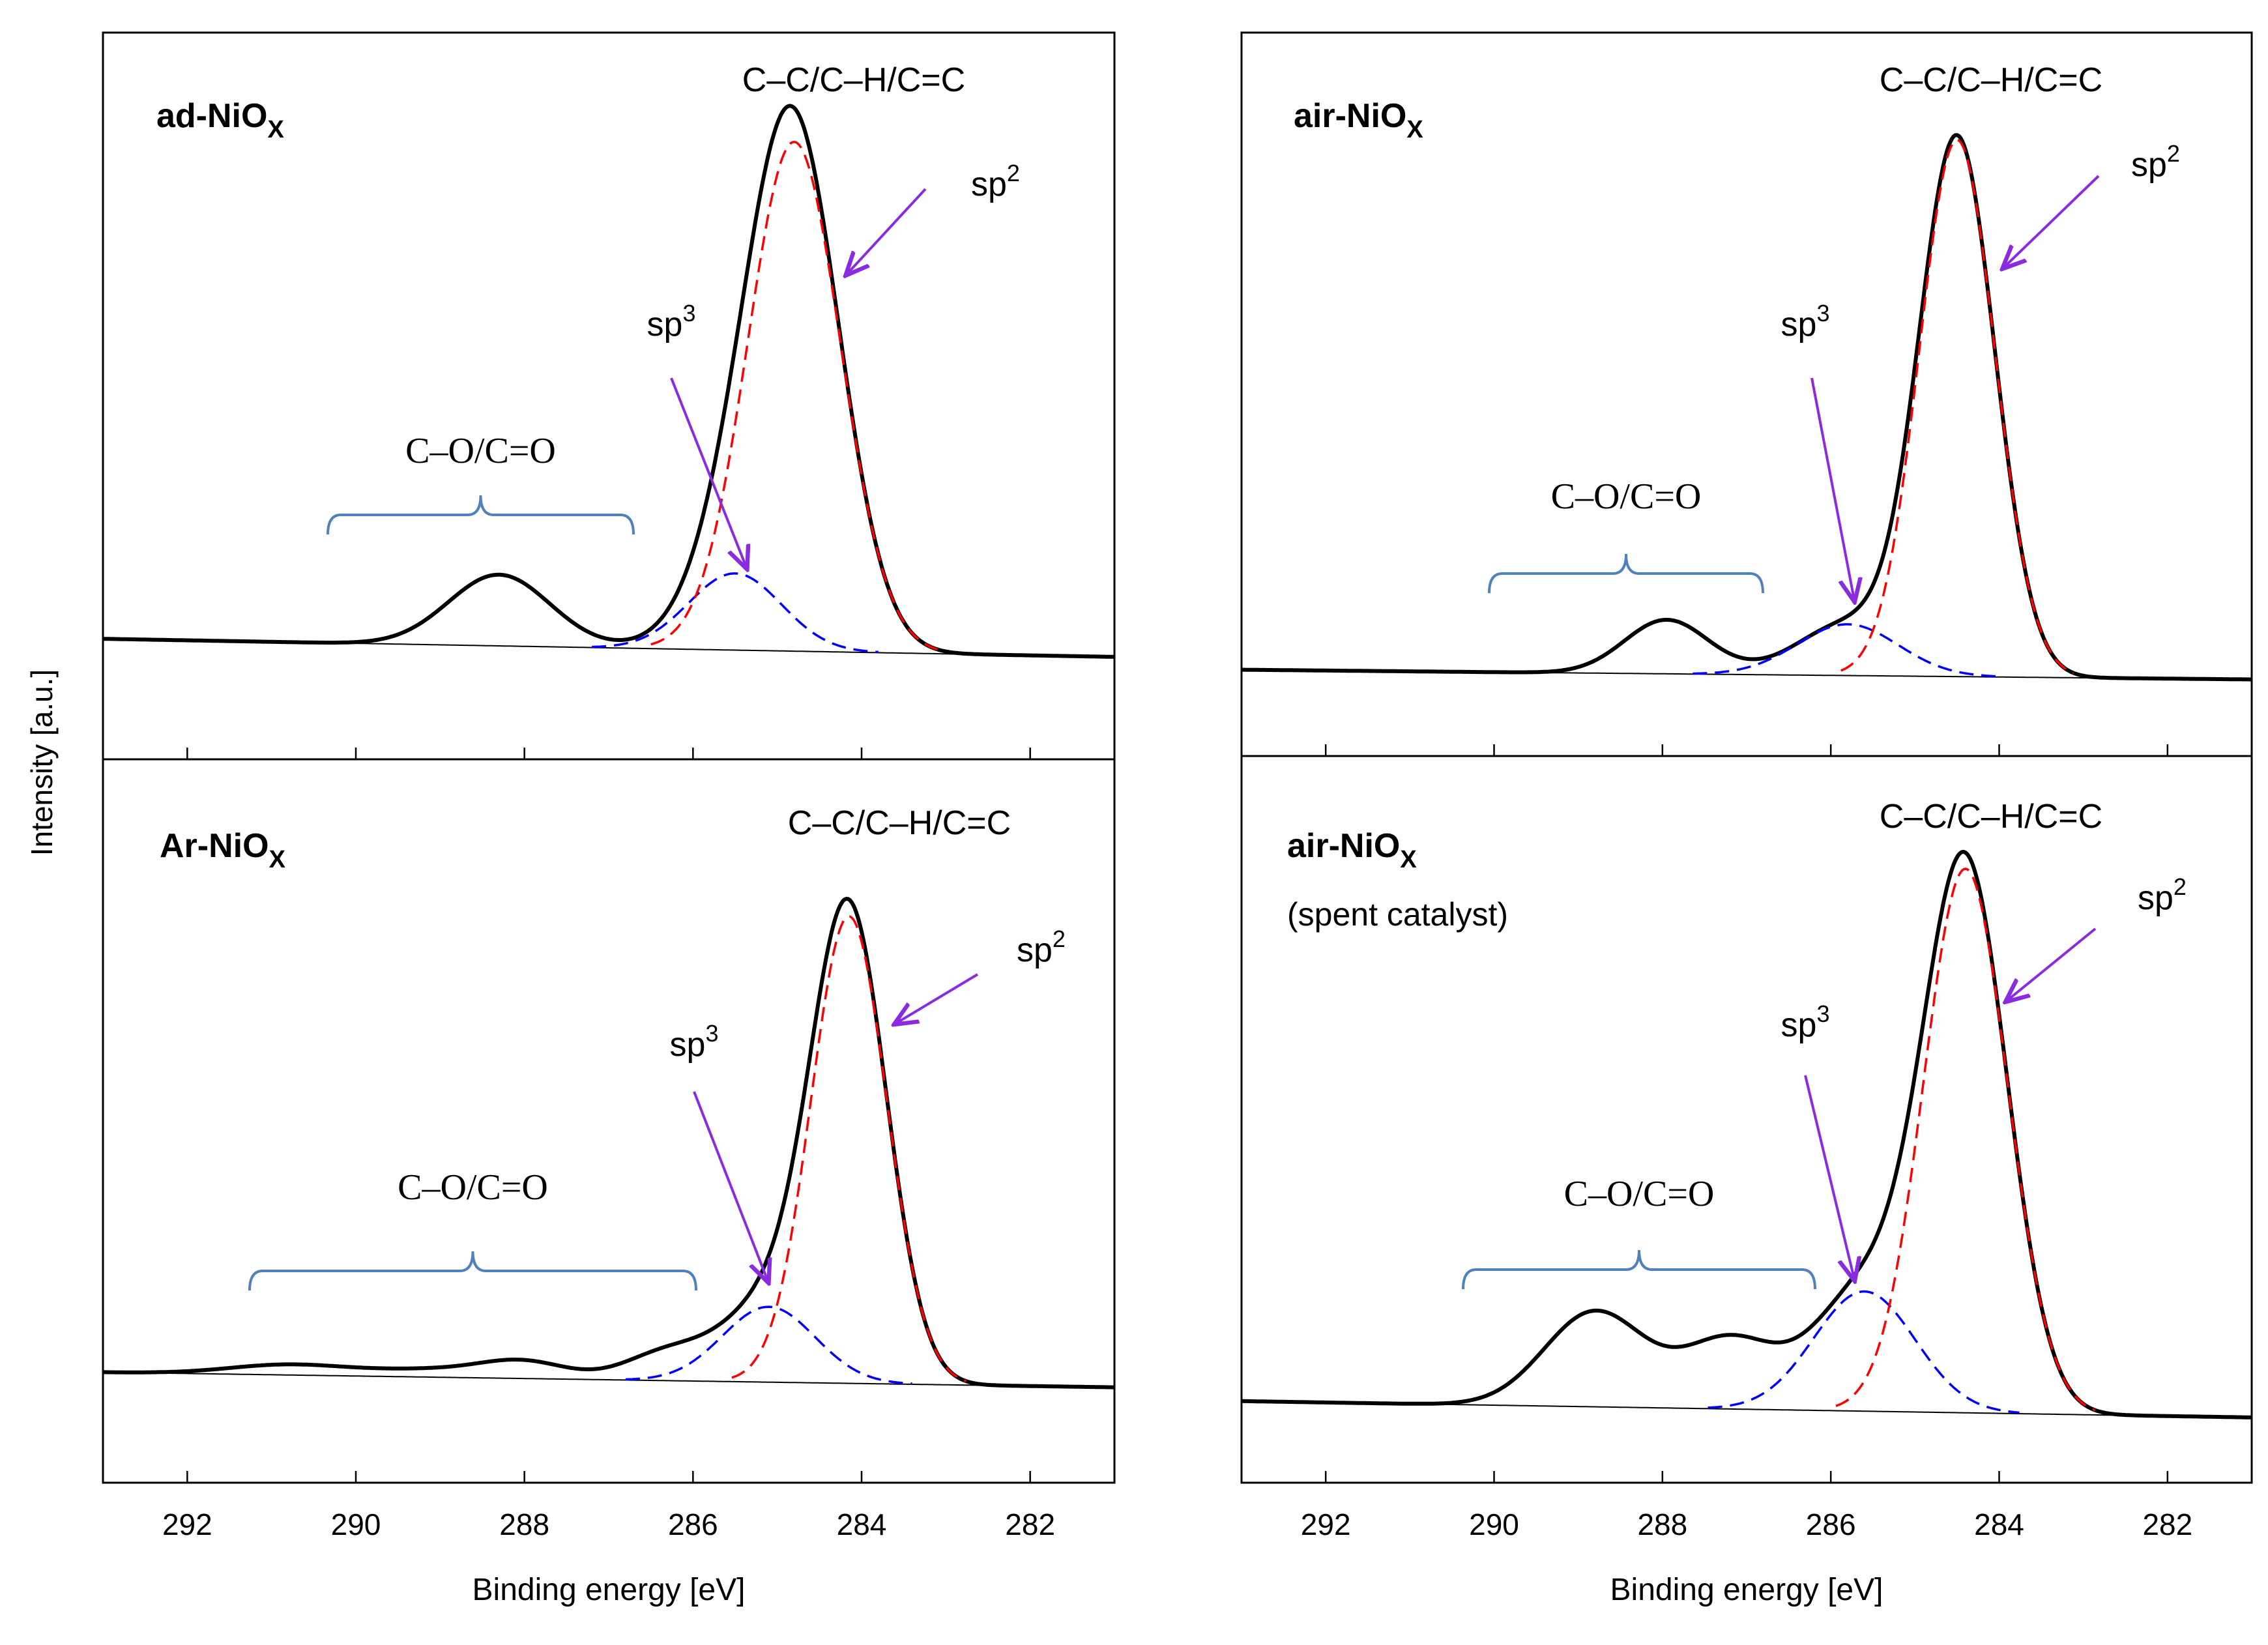 The width and height of the screenshot is (2268, 1645). Describe the element at coordinates (42, 762) in the screenshot. I see `y-axis-label: Intensity [a.u.]` at that location.